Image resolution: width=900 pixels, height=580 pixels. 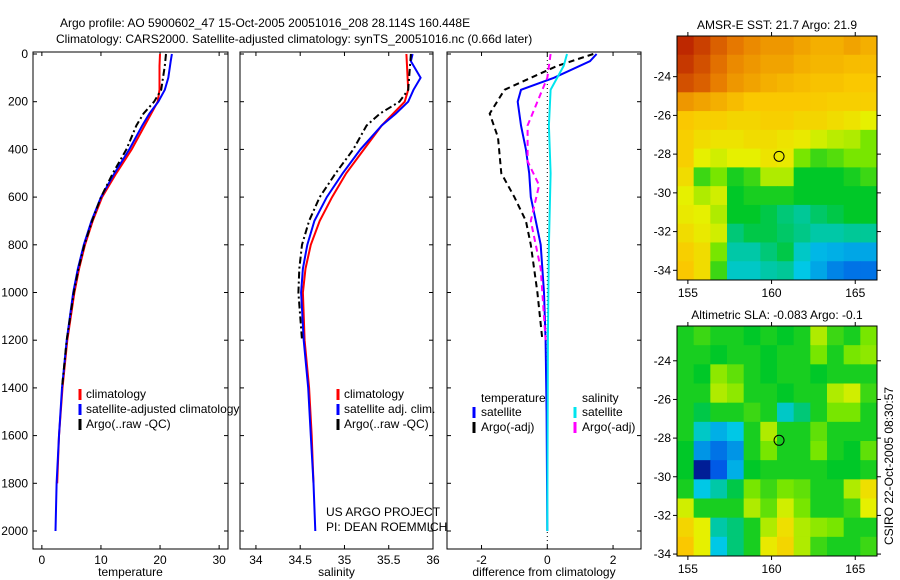 I want to click on credit-timestamp: CSIRO 22-Oct-2005 08:30:57, so click(x=889, y=466).